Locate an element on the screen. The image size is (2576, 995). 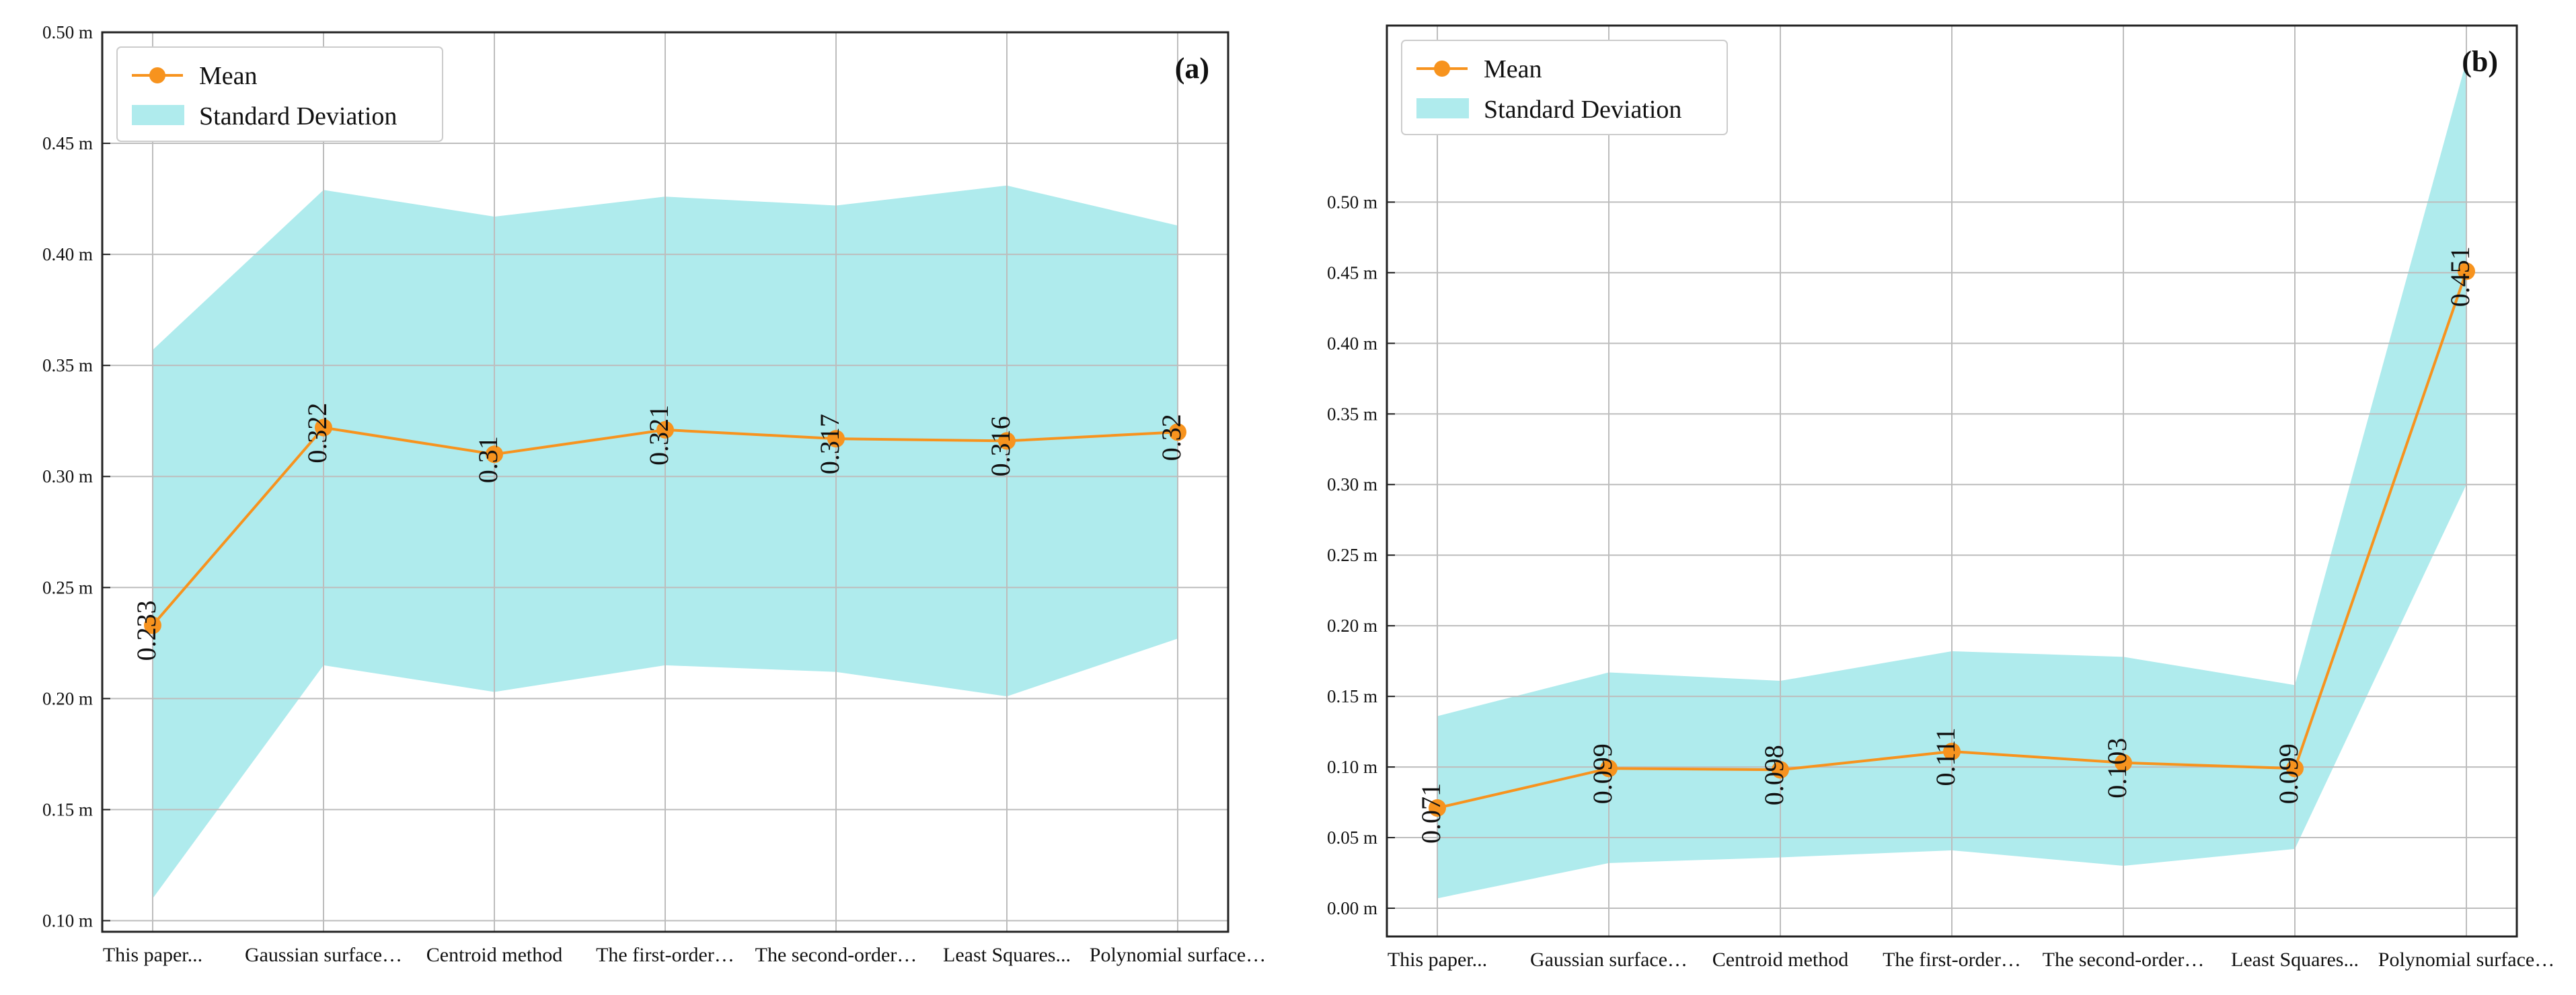
data-label: 0.316 is located at coordinates (1000, 446).